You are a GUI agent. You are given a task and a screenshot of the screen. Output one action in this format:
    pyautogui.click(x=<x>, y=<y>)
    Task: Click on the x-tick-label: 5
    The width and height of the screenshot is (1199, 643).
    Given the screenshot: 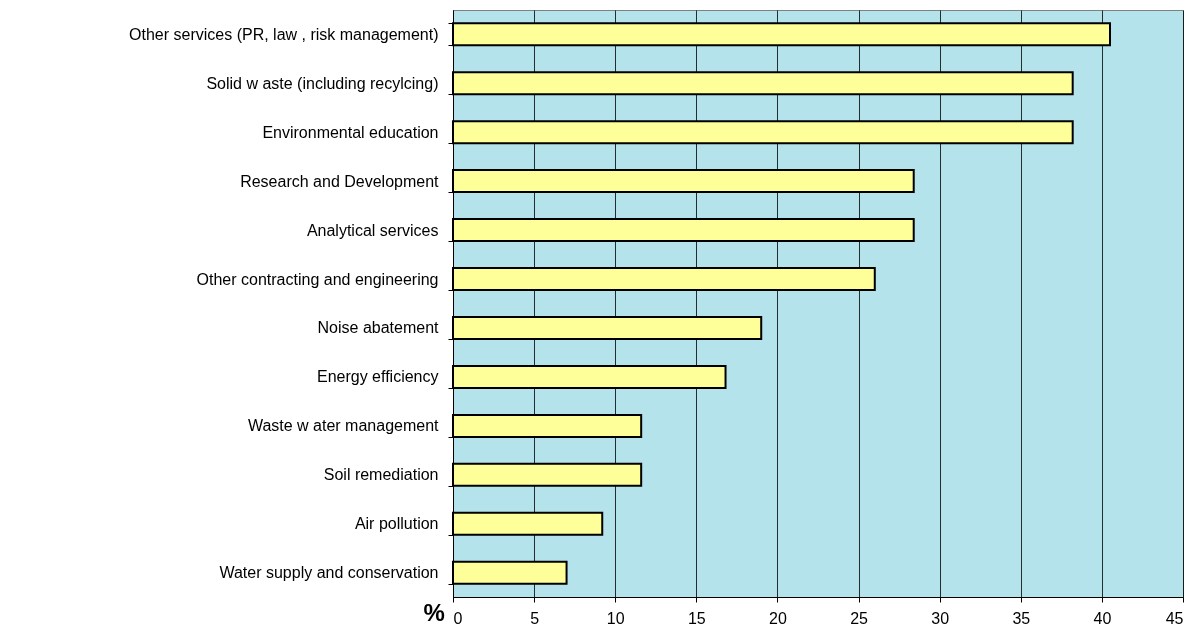 What is the action you would take?
    pyautogui.click(x=535, y=618)
    